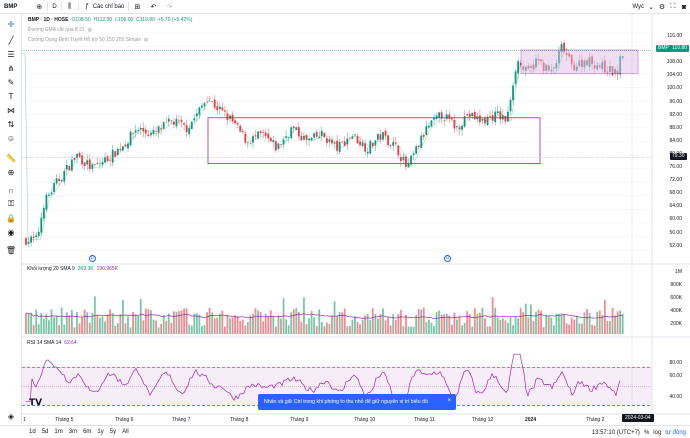 This screenshot has width=690, height=438. I want to click on range-button-5y: 5y, so click(113, 432).